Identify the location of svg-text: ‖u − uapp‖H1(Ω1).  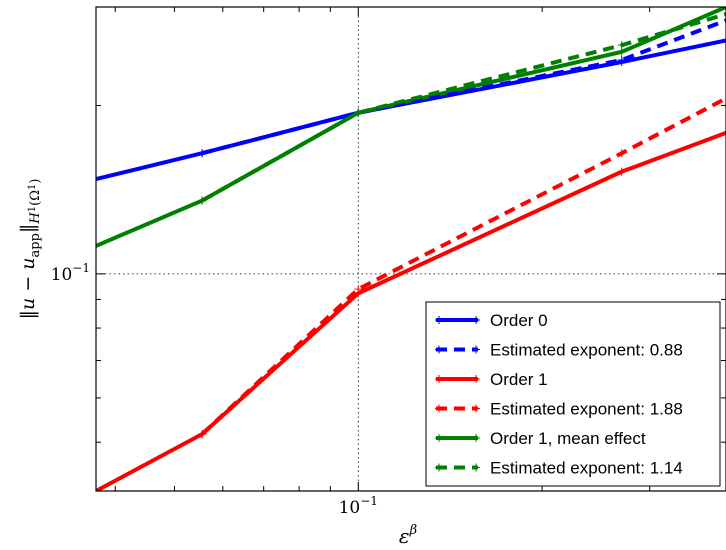
(30, 249).